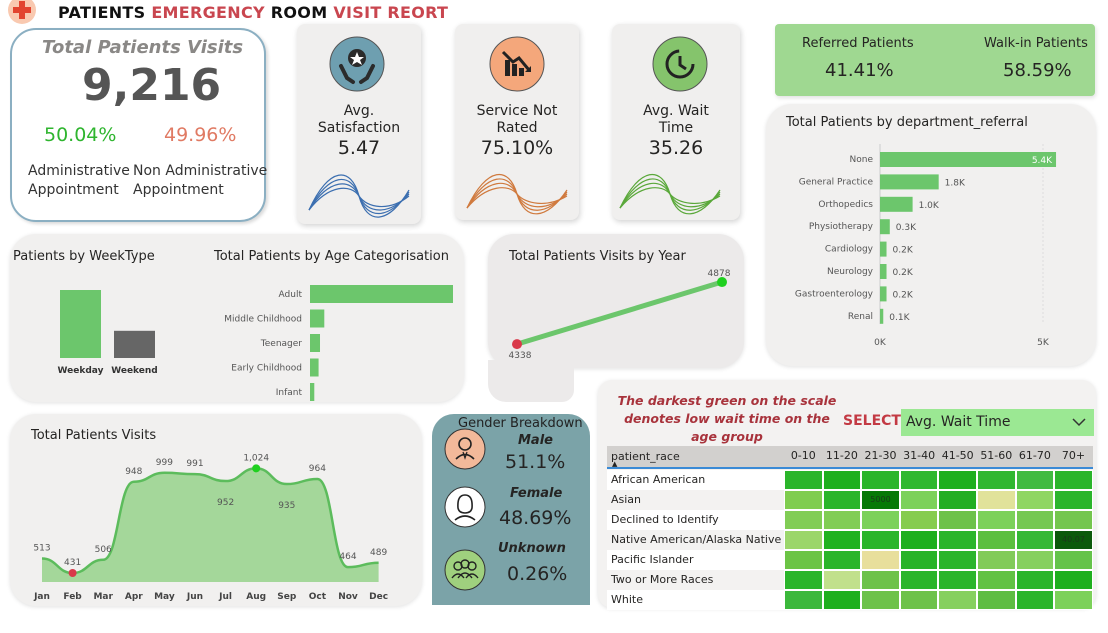 This screenshot has height=633, width=1108. Describe the element at coordinates (266, 369) in the screenshot. I see `age-category-label: Early Childhood` at that location.